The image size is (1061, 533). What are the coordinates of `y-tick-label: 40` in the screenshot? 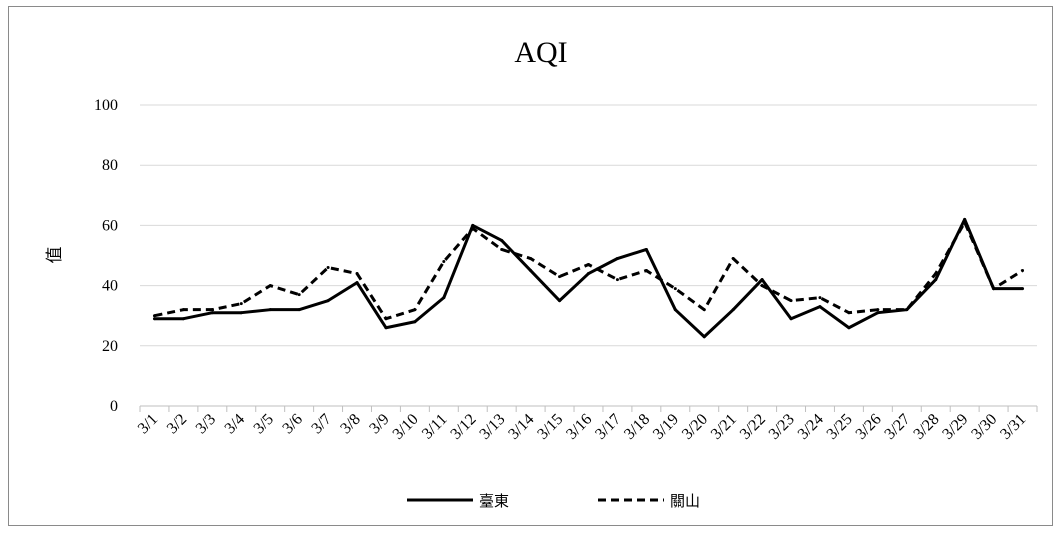 It's located at (110, 286).